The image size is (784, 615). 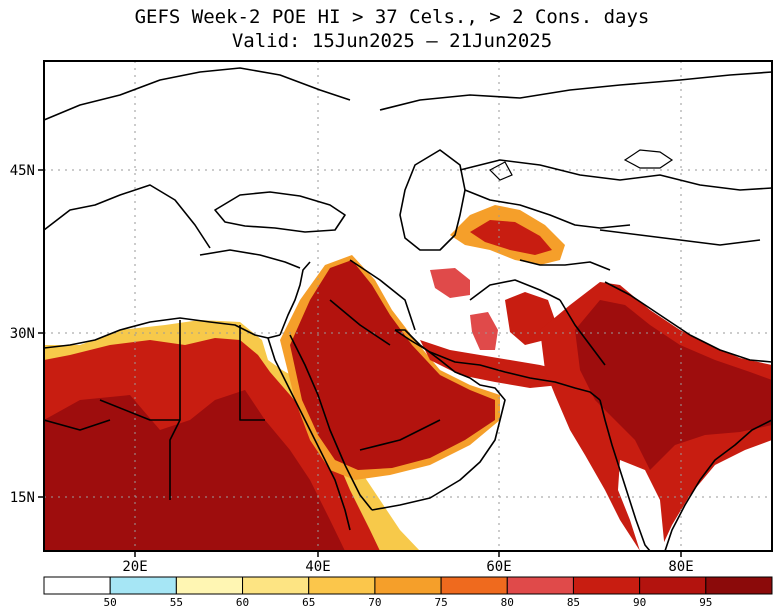 I want to click on colorbar-label: 75, so click(x=440, y=602).